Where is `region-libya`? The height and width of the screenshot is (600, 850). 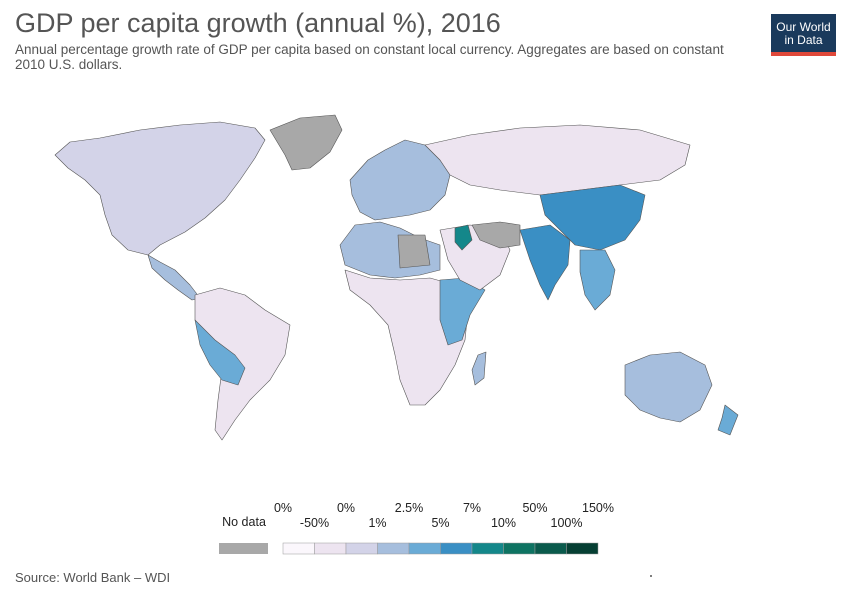
region-libya is located at coordinates (414, 251).